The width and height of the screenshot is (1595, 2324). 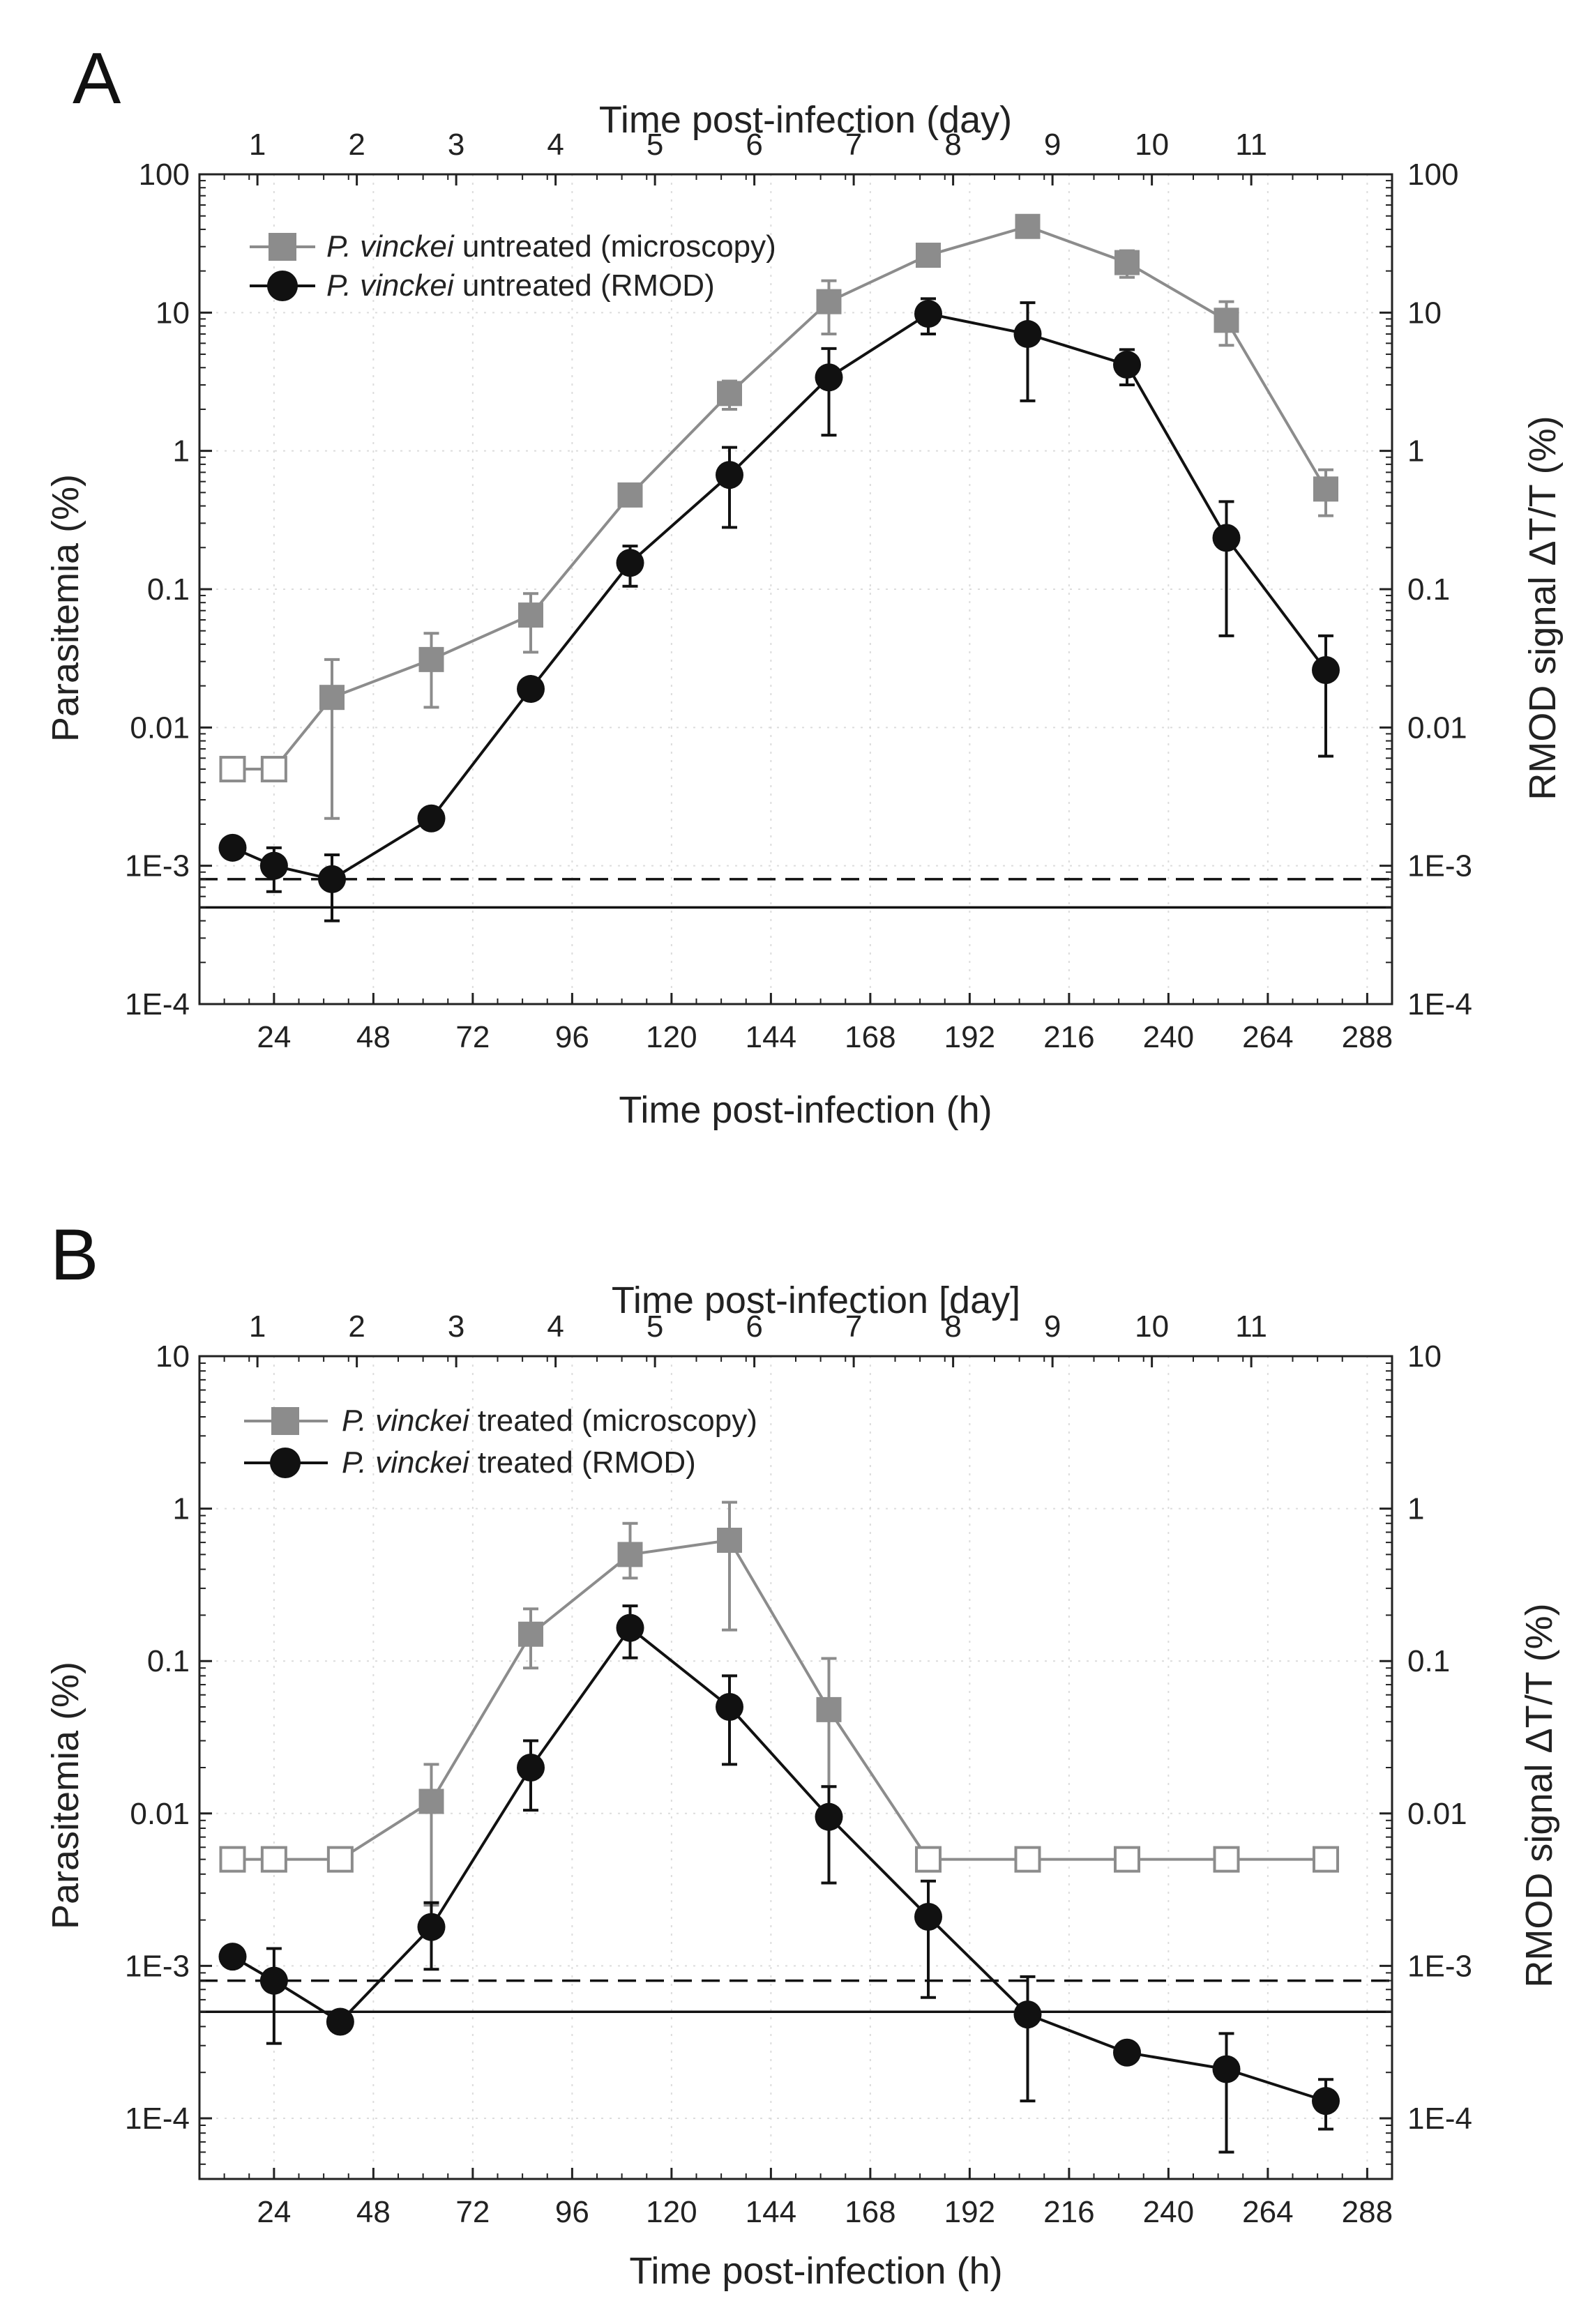 What do you see at coordinates (282, 247) in the screenshot?
I see `legend-square-icon` at bounding box center [282, 247].